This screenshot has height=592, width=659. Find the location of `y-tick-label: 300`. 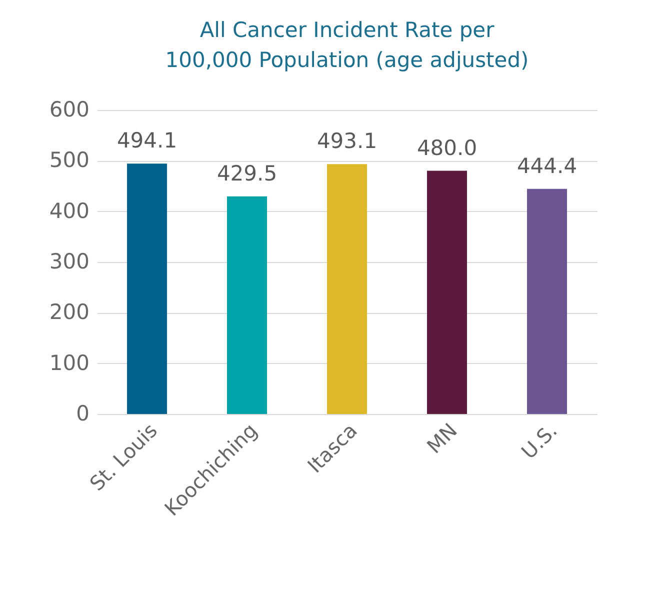

y-tick-label: 300 is located at coordinates (69, 262).